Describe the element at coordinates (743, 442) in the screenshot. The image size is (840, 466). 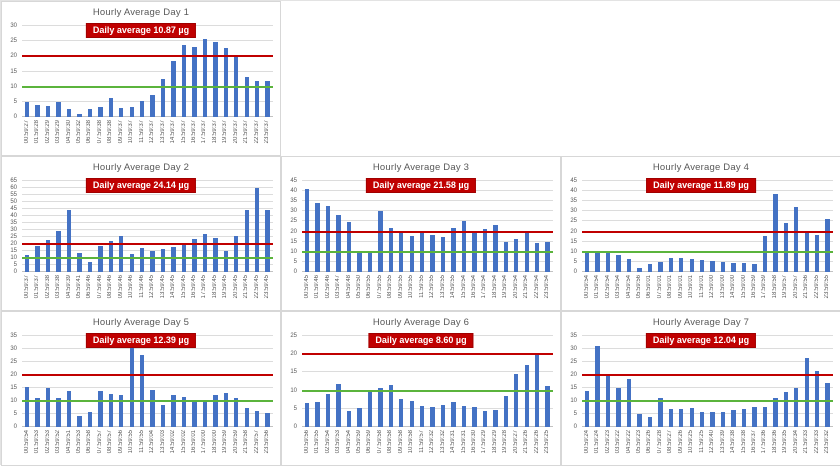
I see `x-axis-tick-label: 15:59:38` at that location.